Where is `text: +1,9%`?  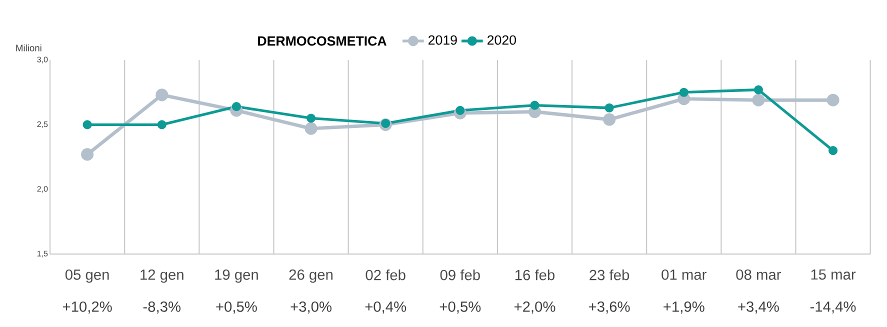 text: +1,9% is located at coordinates (684, 308).